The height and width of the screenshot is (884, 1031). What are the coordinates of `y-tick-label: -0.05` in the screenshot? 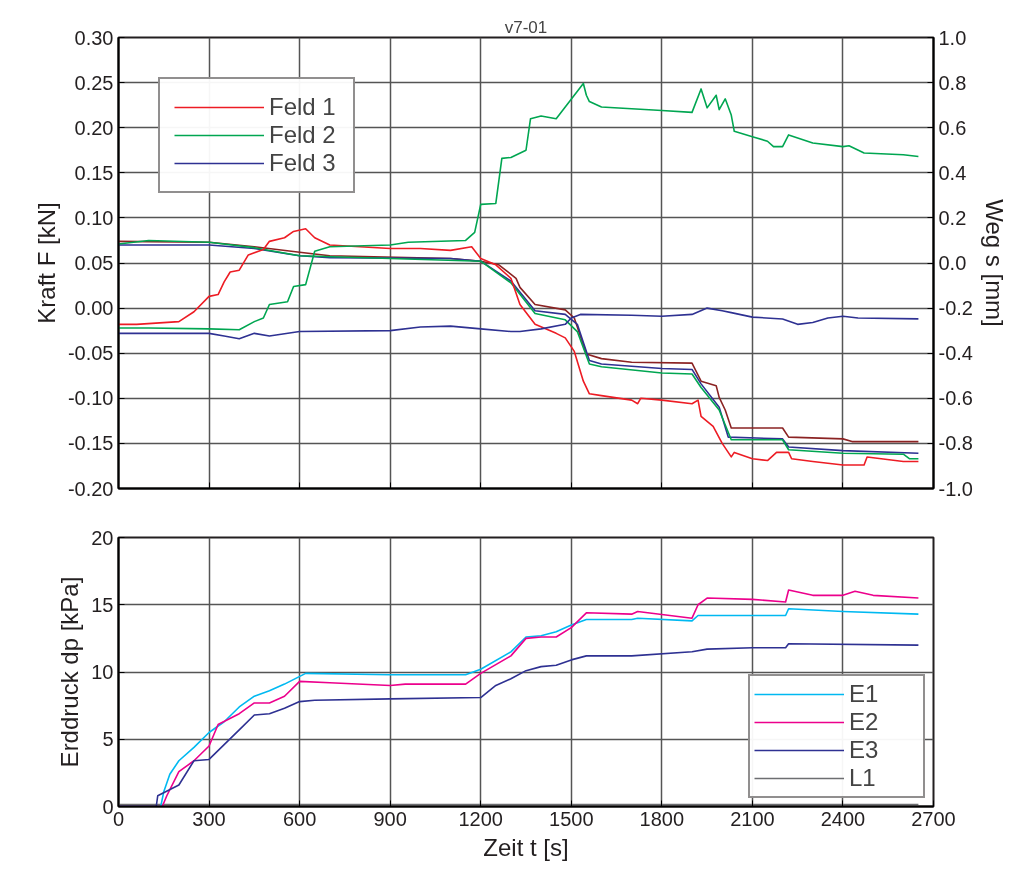 It's located at (90, 353).